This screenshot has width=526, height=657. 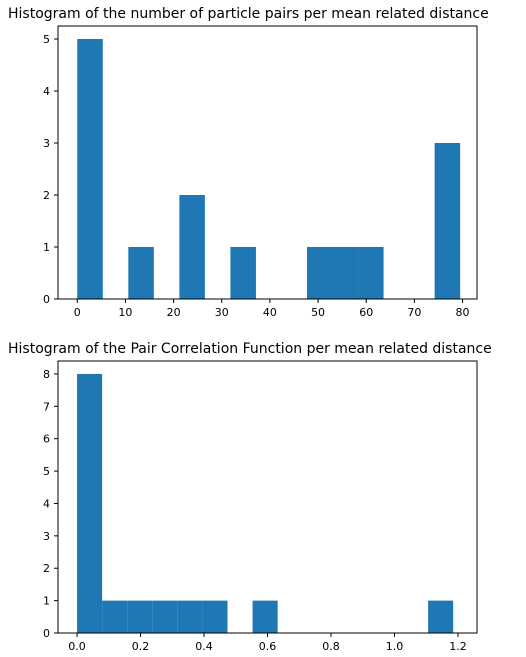 I want to click on y-tick-label-pair-correlation-8: 8, so click(x=46, y=374).